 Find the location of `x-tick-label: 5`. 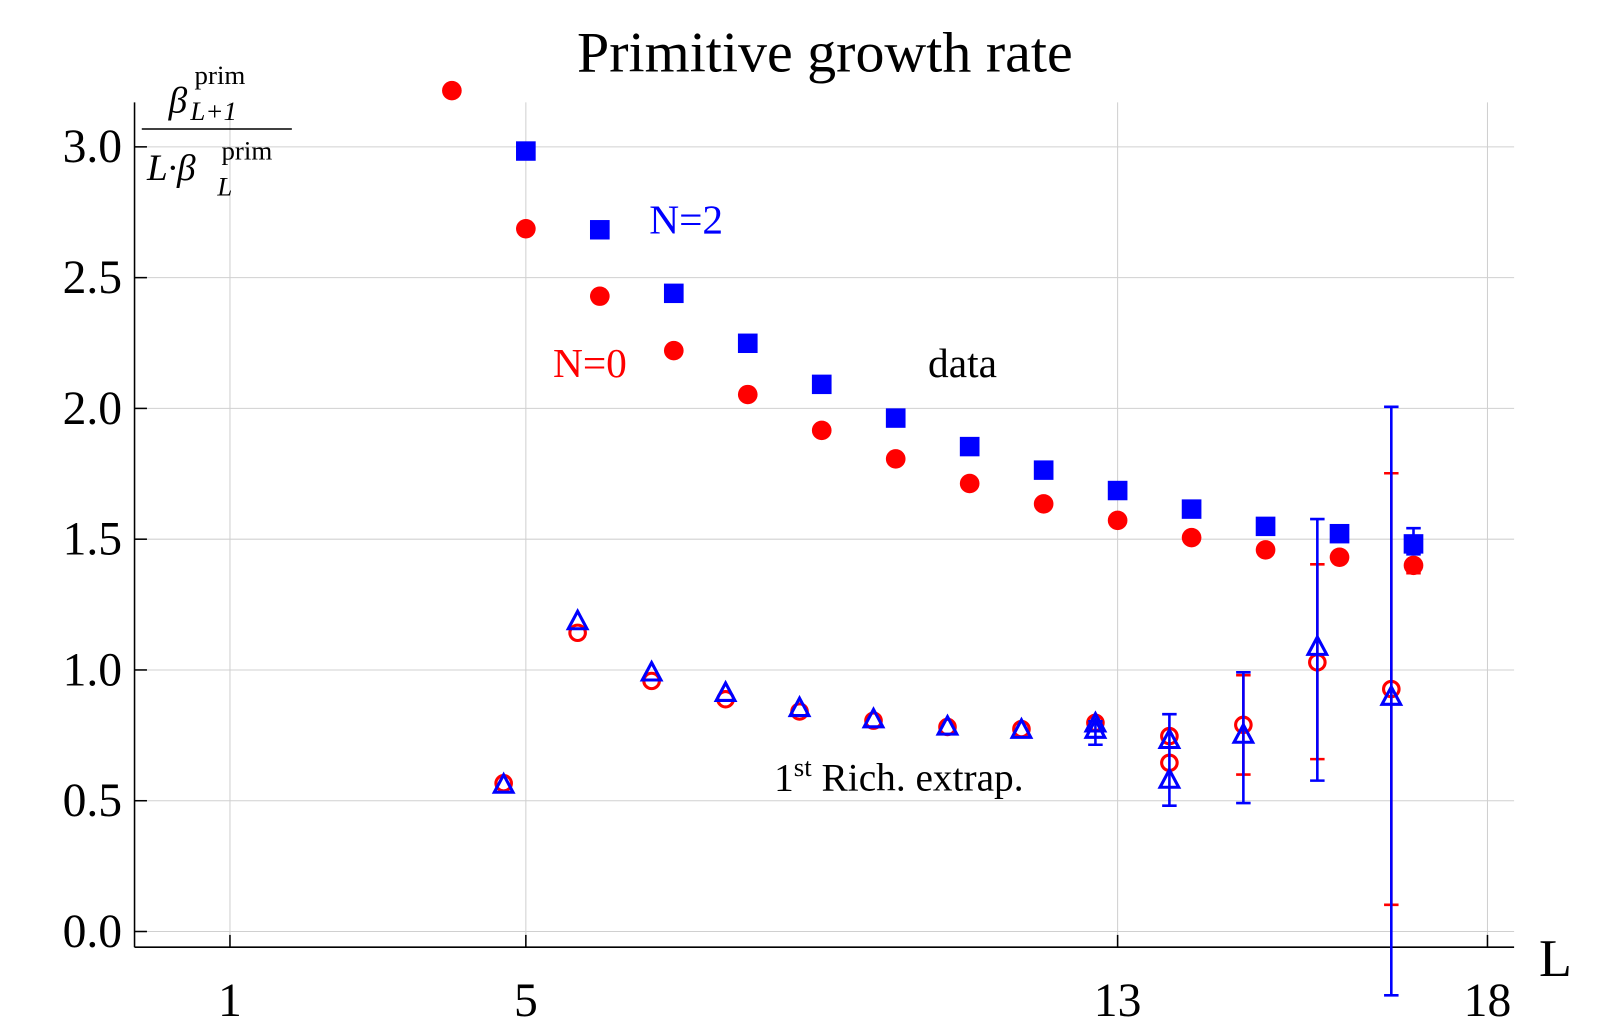

x-tick-label: 5 is located at coordinates (526, 999).